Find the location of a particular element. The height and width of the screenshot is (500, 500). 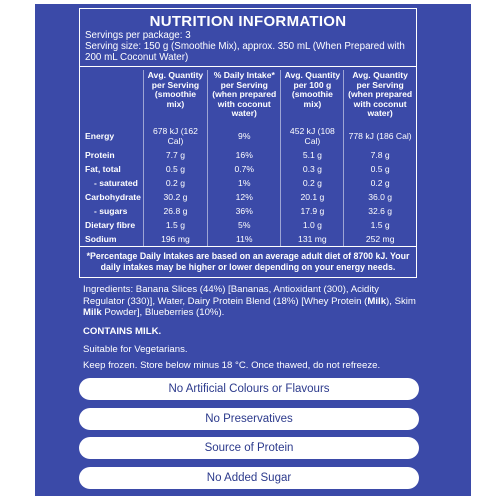

table-row: Fat, total 0.5 g 0.7% 0.3 g 0.5 g is located at coordinates (248, 169).